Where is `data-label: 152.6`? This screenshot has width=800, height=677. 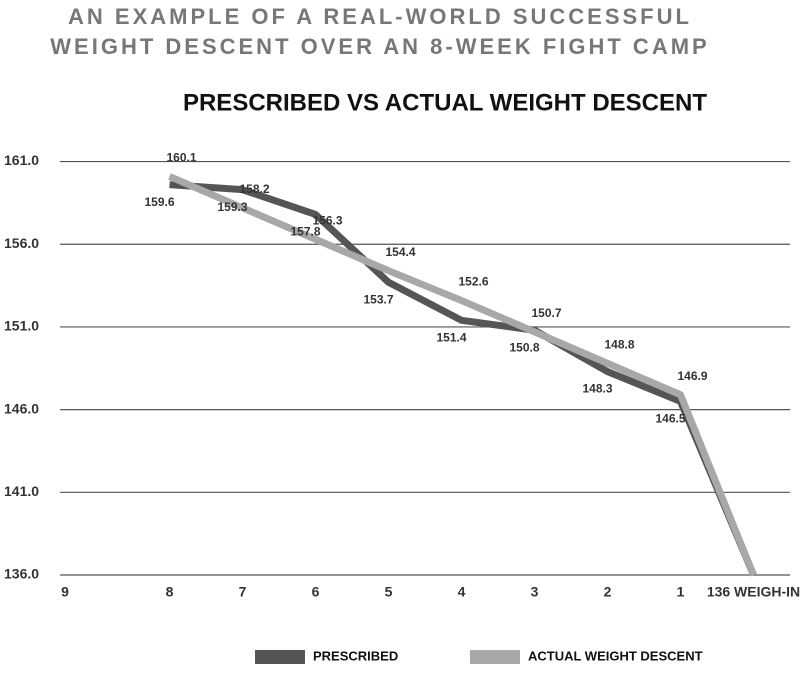
data-label: 152.6 is located at coordinates (473, 282).